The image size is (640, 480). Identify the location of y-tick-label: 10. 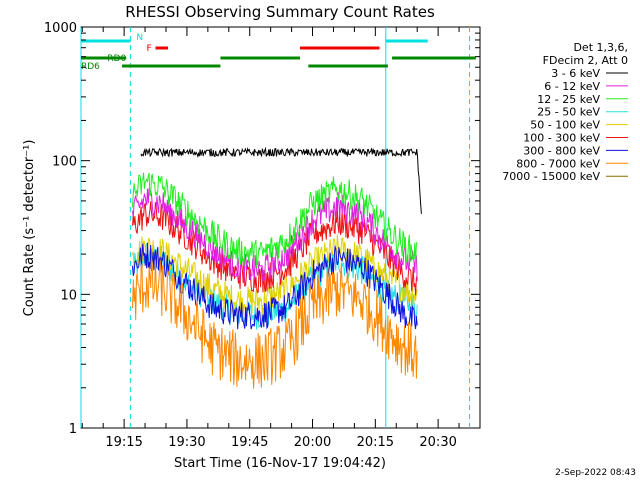
(68, 295).